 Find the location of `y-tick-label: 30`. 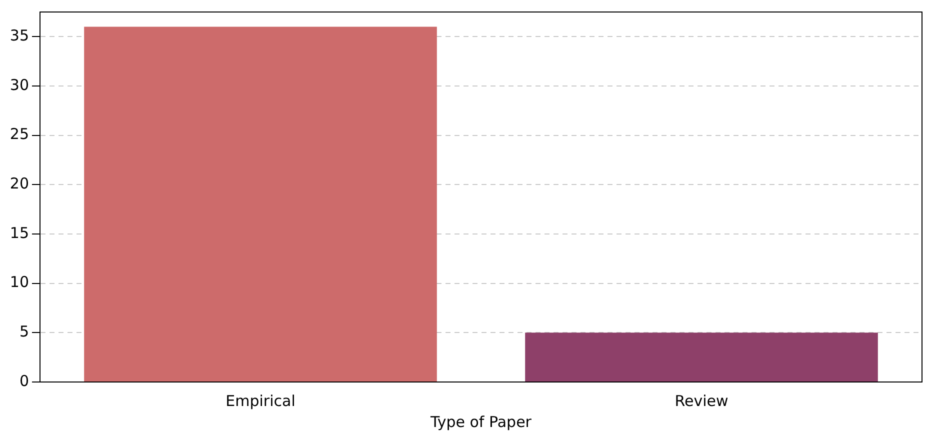

y-tick-label: 30 is located at coordinates (19, 85).